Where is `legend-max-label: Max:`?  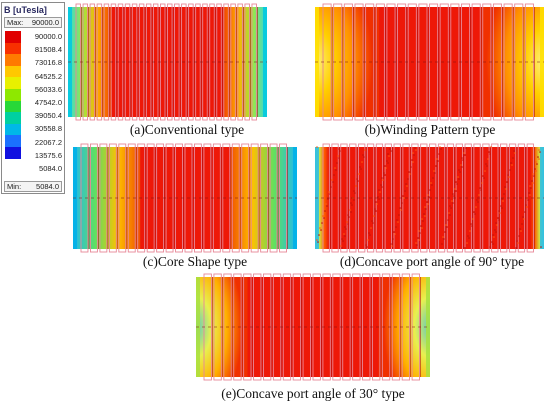 legend-max-label: Max: is located at coordinates (15, 22).